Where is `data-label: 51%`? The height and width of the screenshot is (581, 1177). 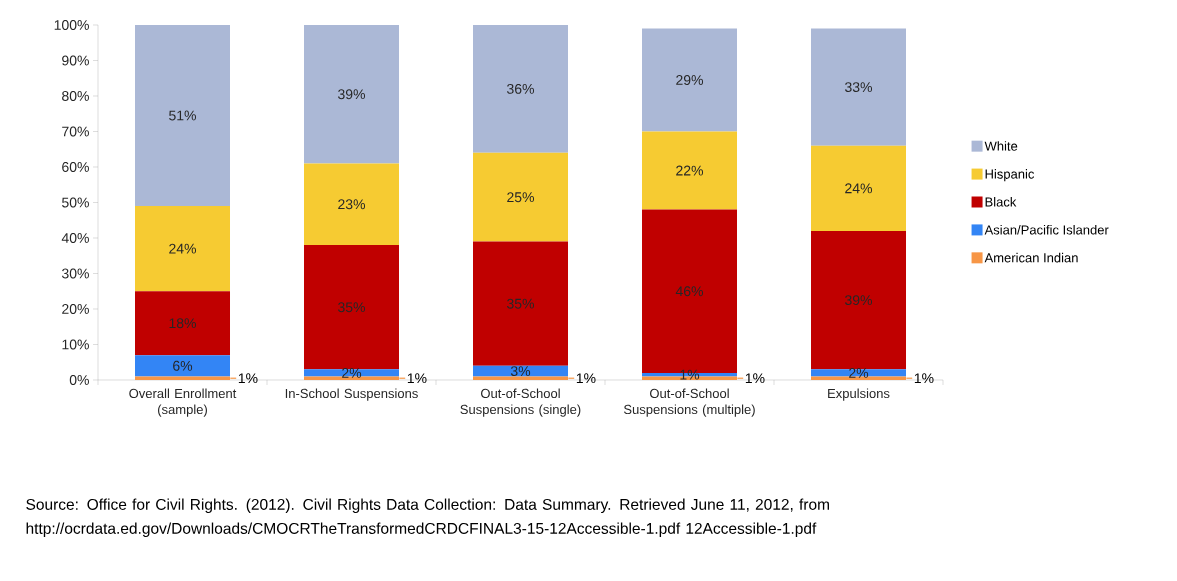 data-label: 51% is located at coordinates (183, 115).